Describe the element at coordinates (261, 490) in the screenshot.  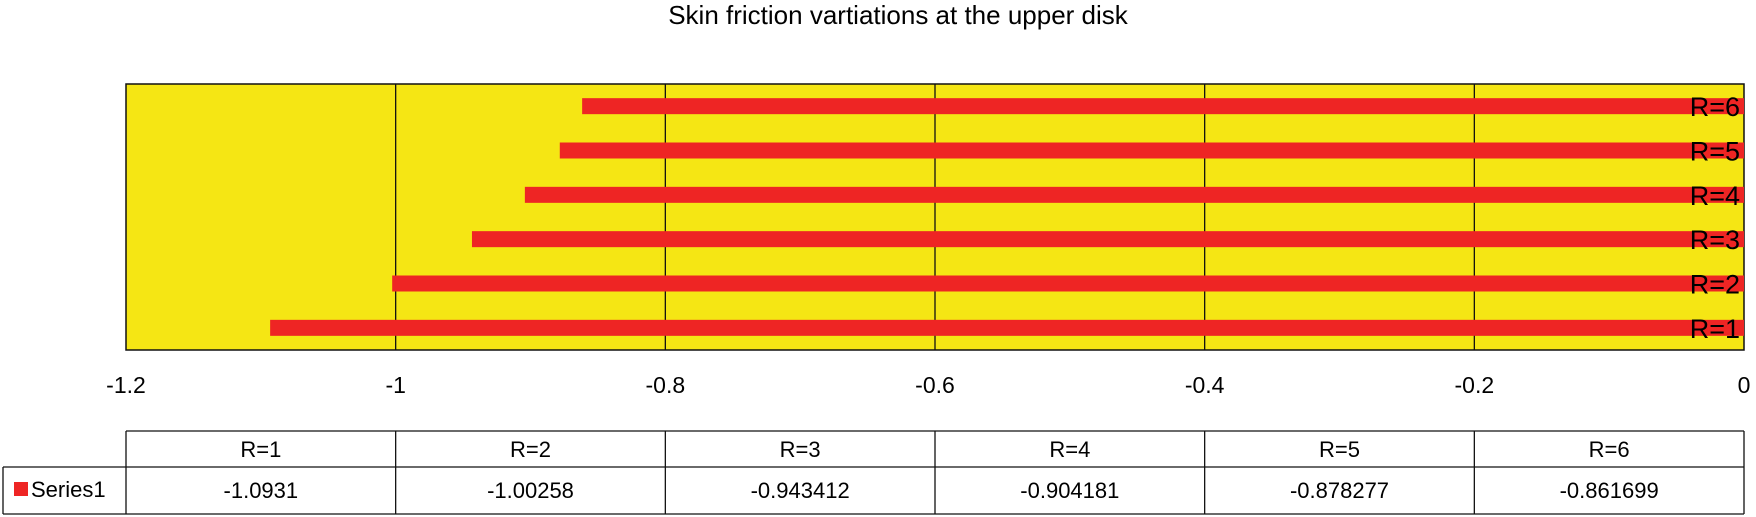
I see `table-value-cell: -1.0931` at that location.